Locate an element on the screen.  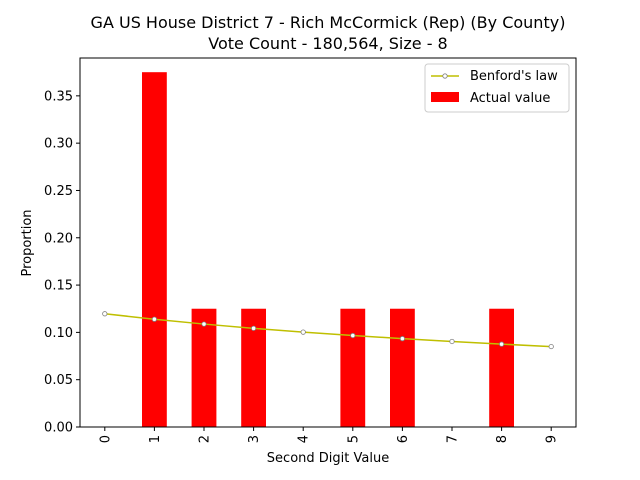
y-tick-label: 0.00 is located at coordinates (58, 428).